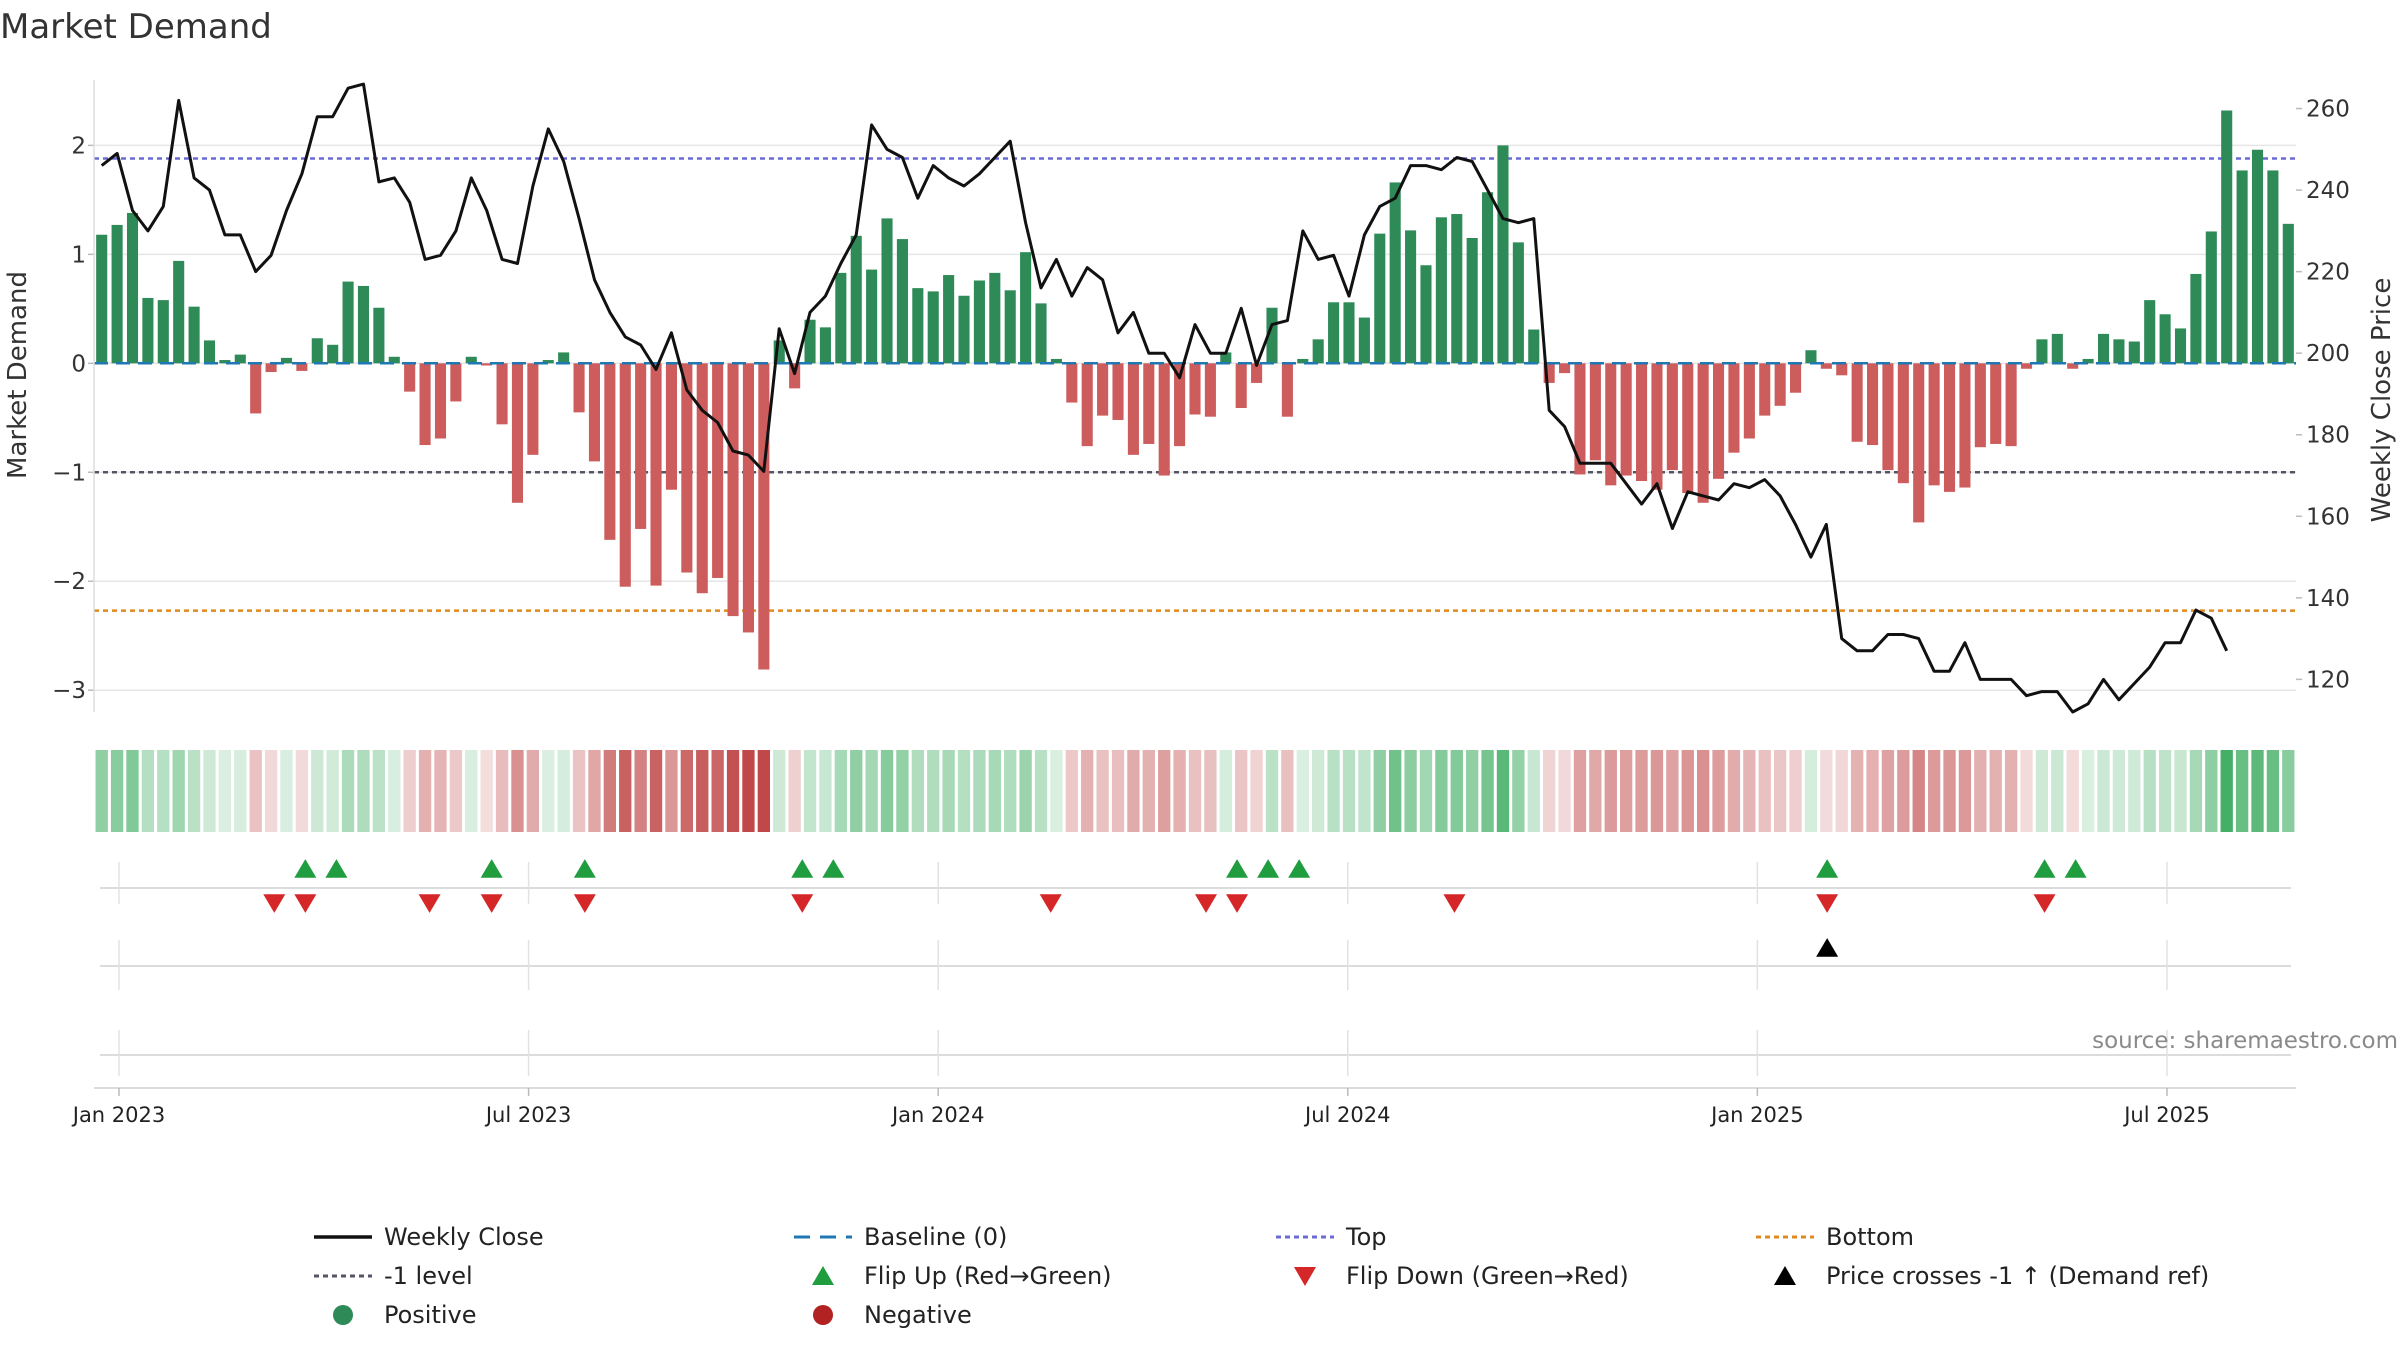  Describe the element at coordinates (2328, 354) in the screenshot. I see `y2-tick-label: 200` at that location.